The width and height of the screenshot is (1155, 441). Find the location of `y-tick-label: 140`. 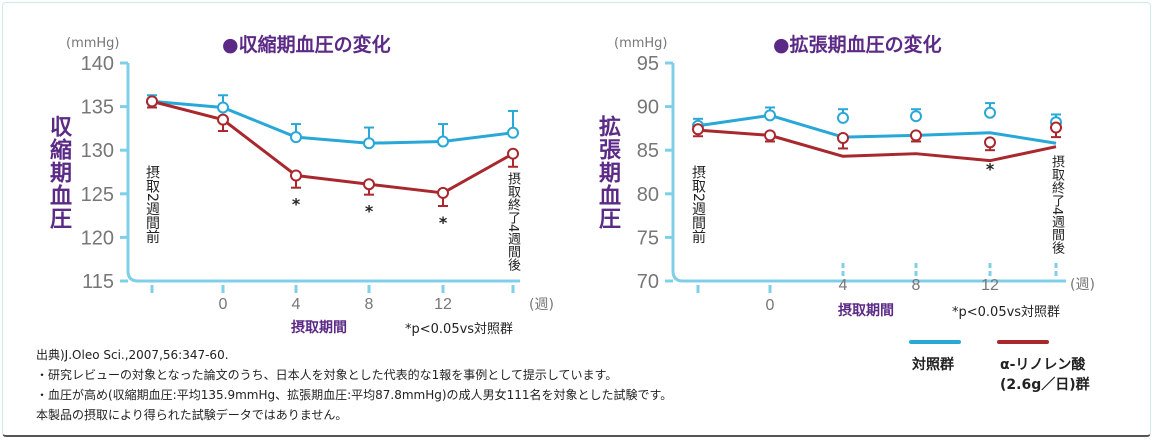

y-tick-label: 140 is located at coordinates (97, 64).